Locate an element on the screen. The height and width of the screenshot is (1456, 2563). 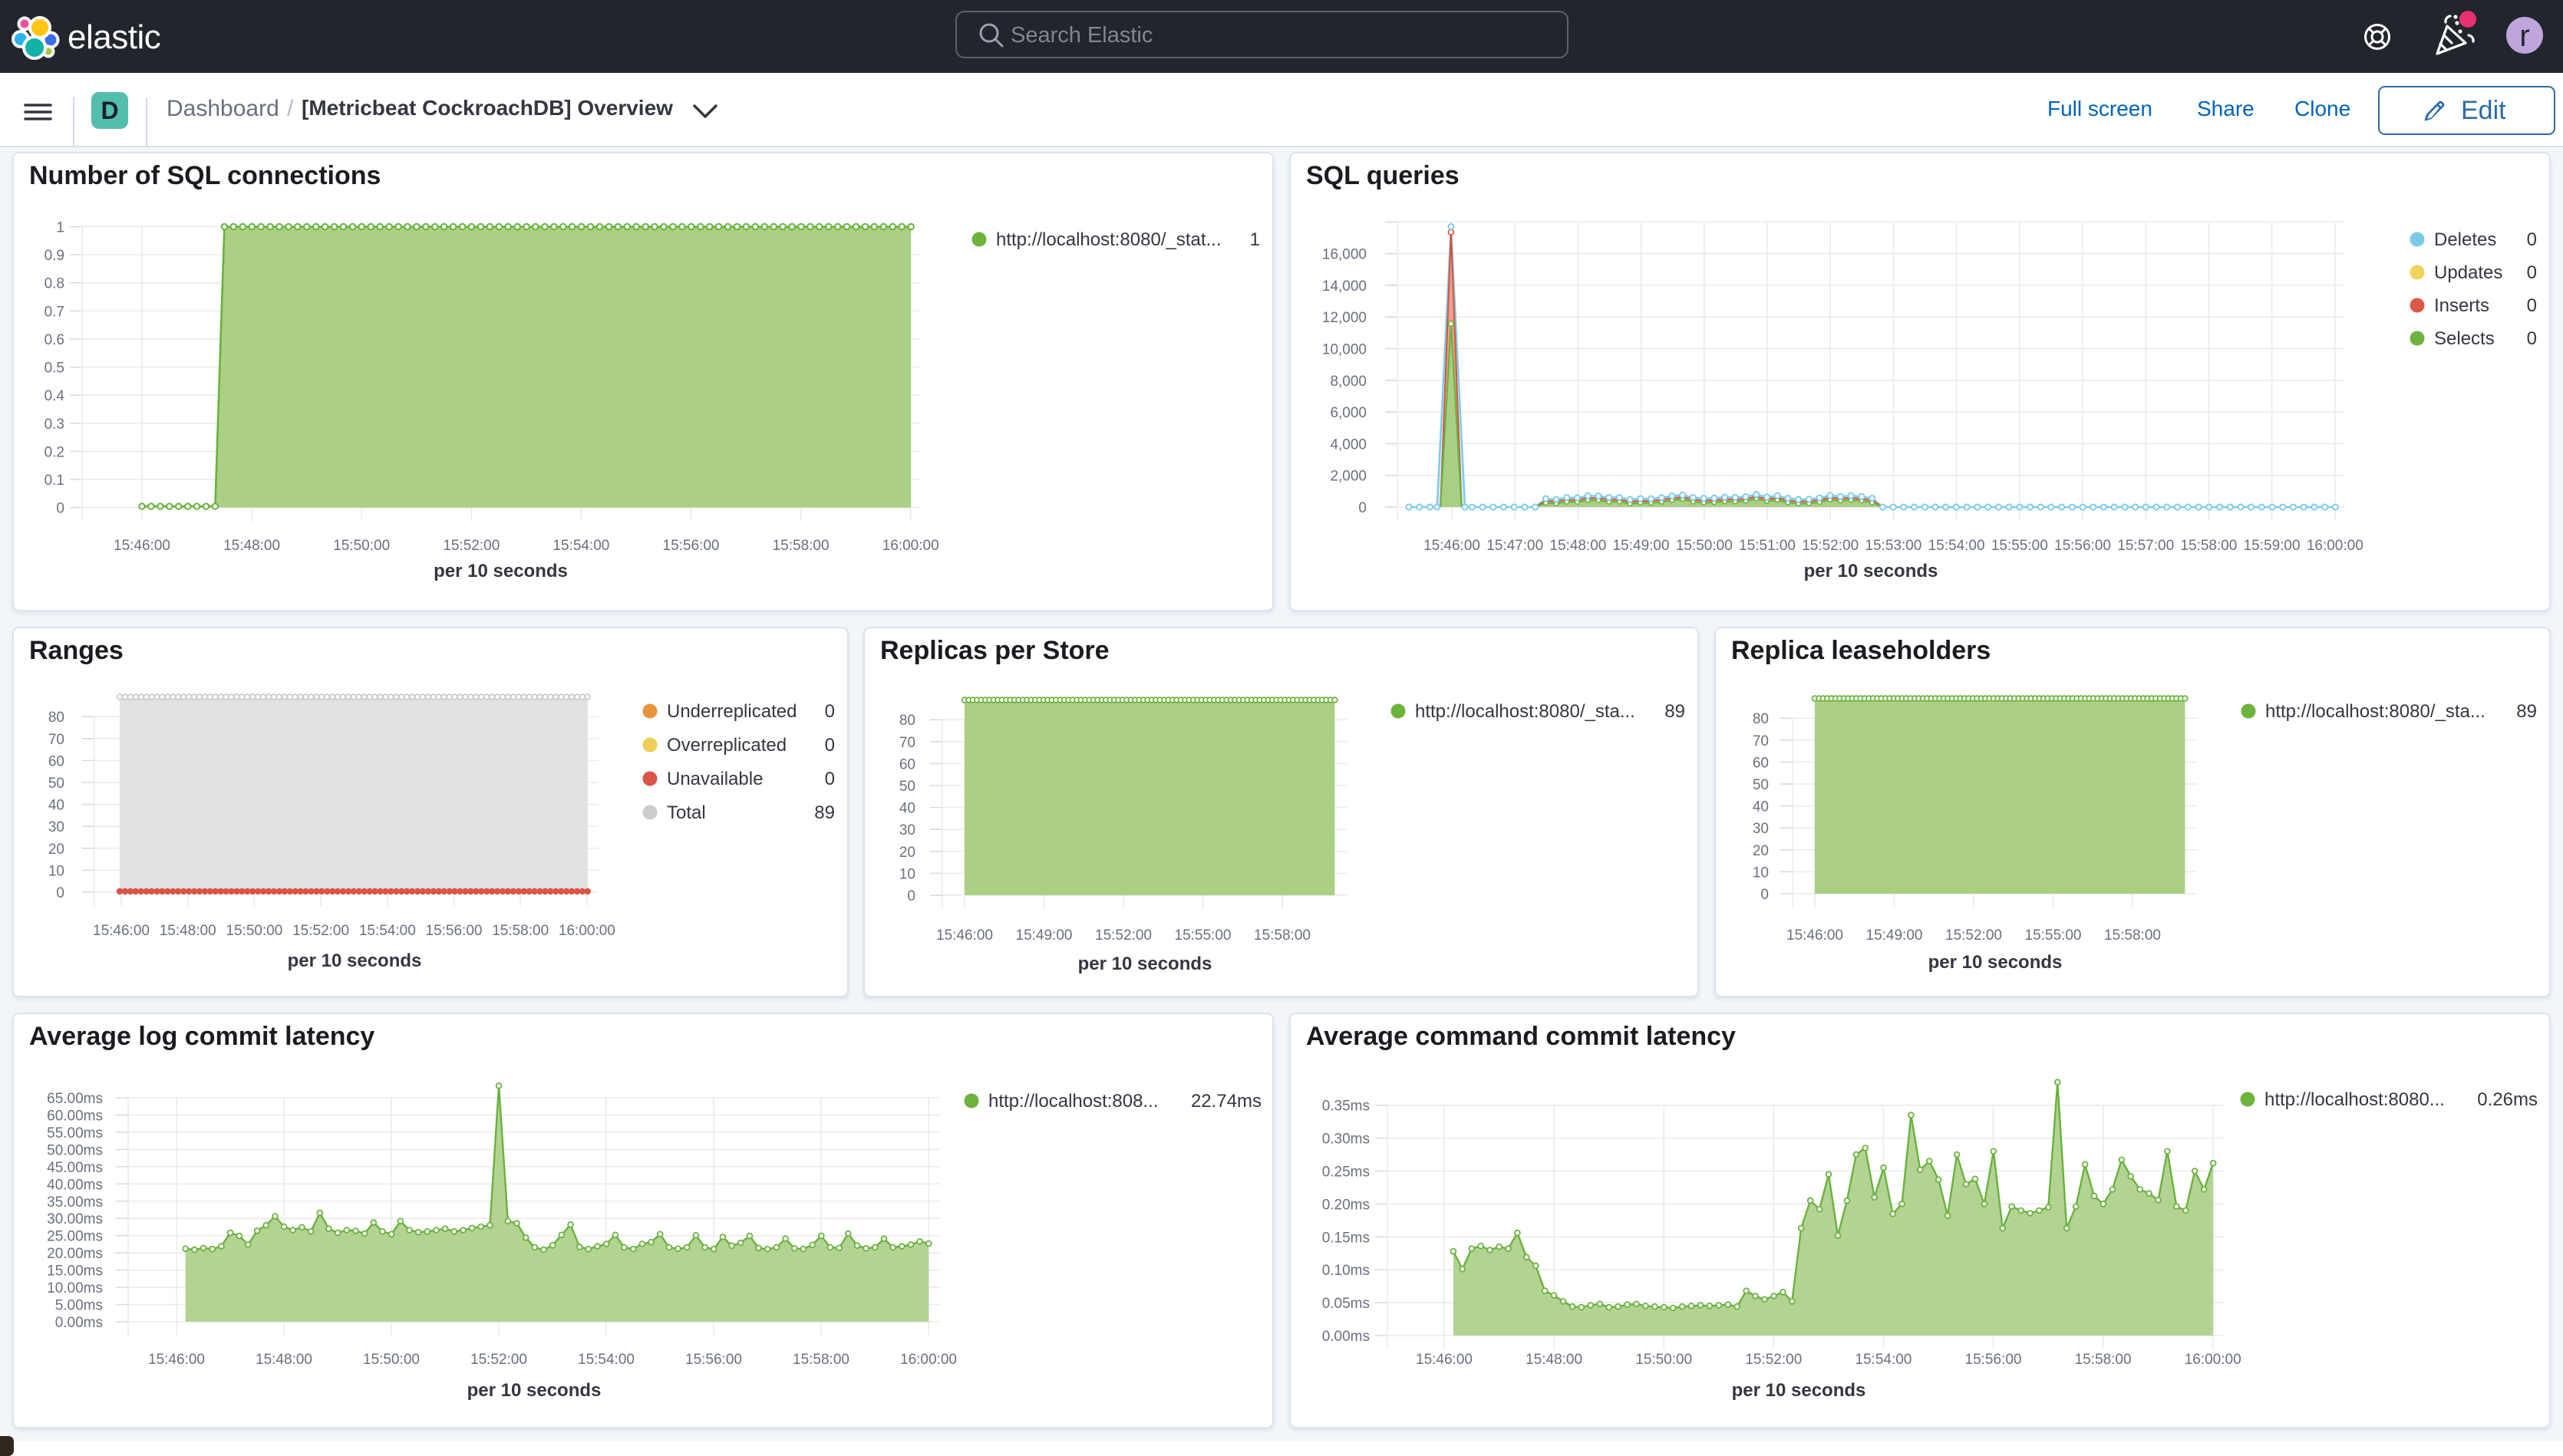
svg-text: 0.10ms is located at coordinates (1346, 1271).